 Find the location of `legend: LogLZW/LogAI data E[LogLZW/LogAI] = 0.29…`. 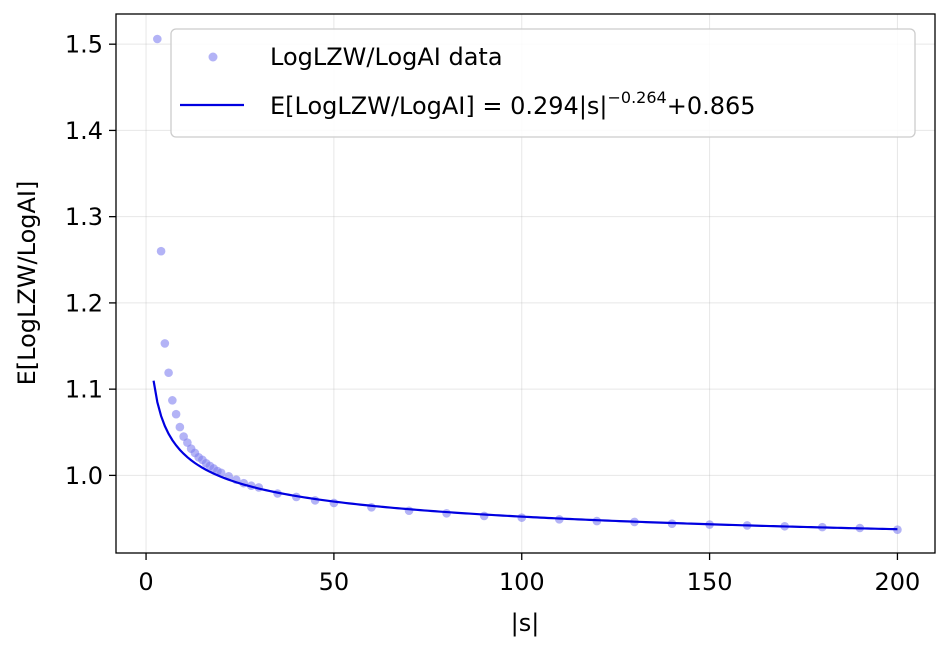

legend: LogLZW/LogAI data E[LogLZW/LogAI] = 0.29… is located at coordinates (543, 83).